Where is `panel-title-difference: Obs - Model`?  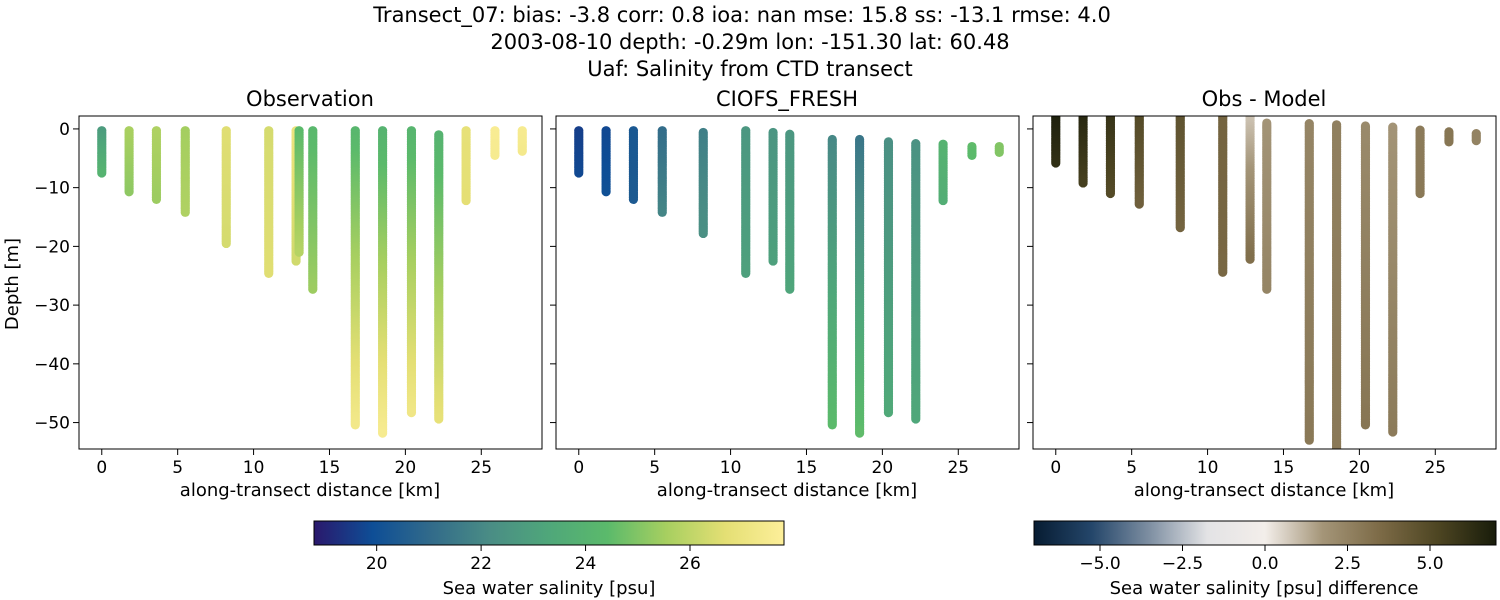 panel-title-difference: Obs - Model is located at coordinates (1264, 99).